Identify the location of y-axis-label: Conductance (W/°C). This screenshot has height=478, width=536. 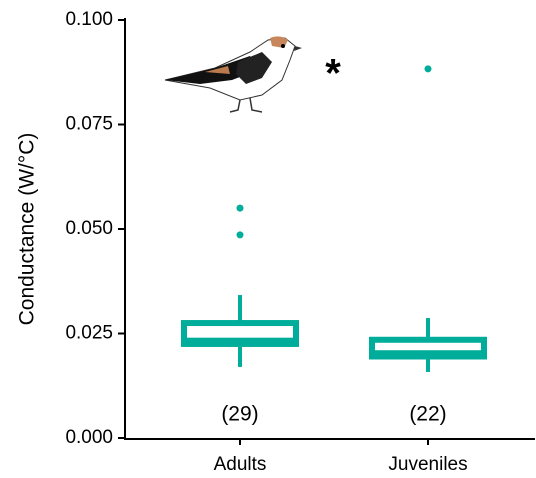
(27, 229).